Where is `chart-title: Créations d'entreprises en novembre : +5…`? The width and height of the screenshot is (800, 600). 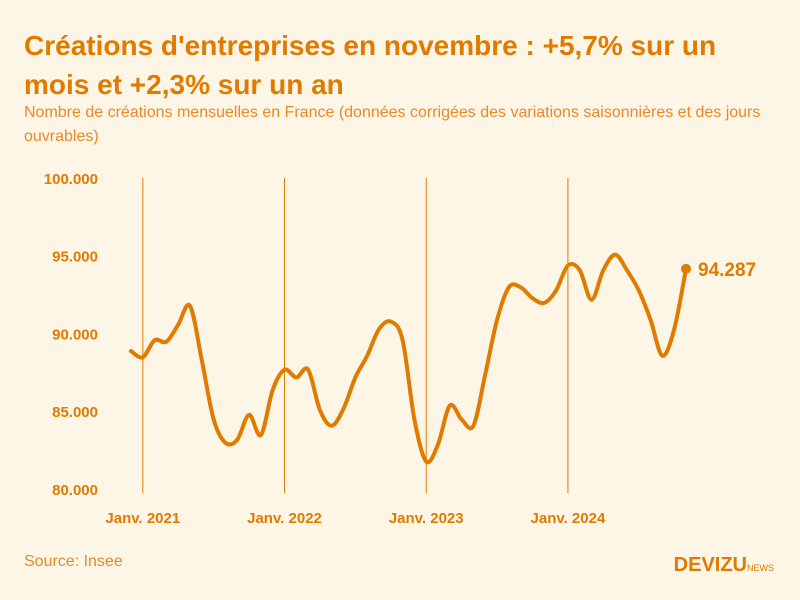
chart-title: Créations d'entreprises en novembre : +5… is located at coordinates (370, 65).